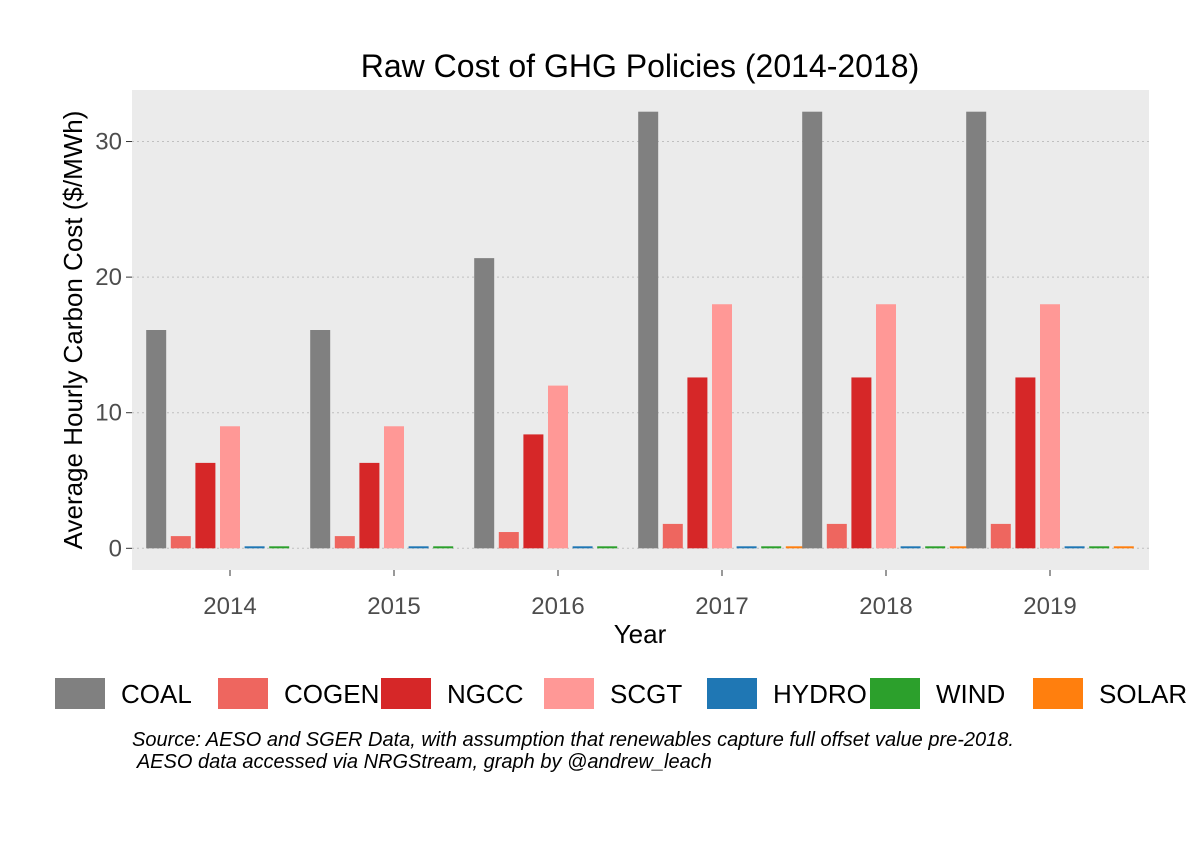 The height and width of the screenshot is (850, 1200). I want to click on bar-scgt-2019, so click(1050, 426).